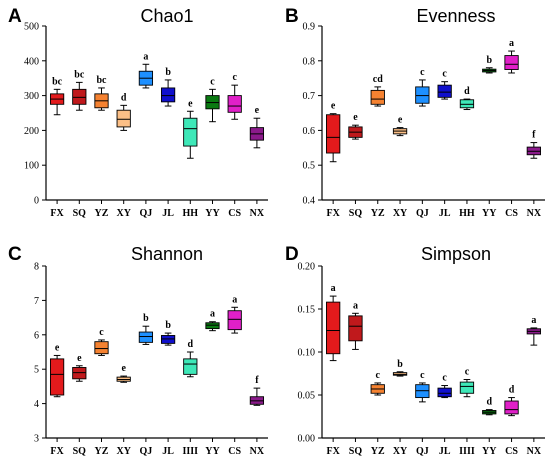 This screenshot has width=550, height=466. Describe the element at coordinates (257, 380) in the screenshot. I see `significance-letter: f` at that location.